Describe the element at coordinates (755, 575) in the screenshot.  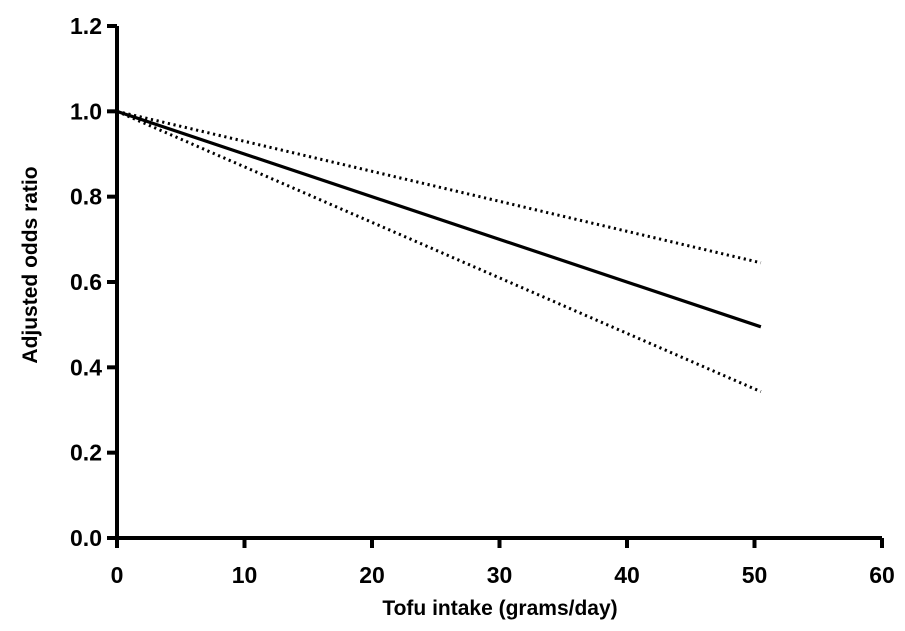
I see `x-tick-label: 50` at that location.